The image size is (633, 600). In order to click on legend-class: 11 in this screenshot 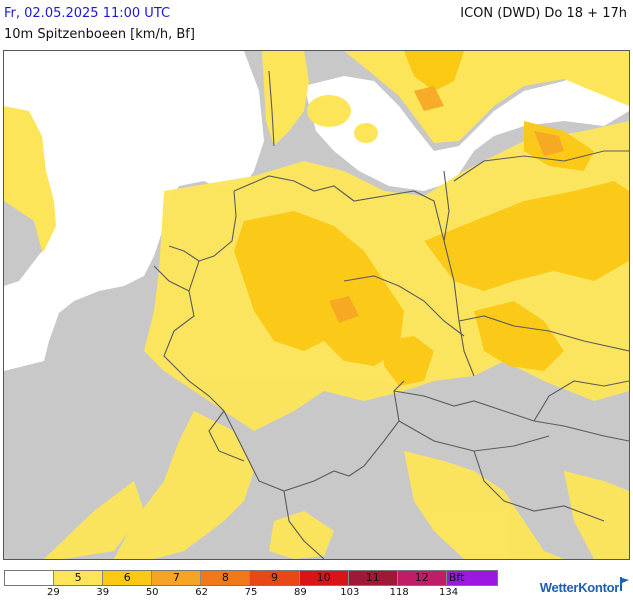, I will do `click(373, 578)`.